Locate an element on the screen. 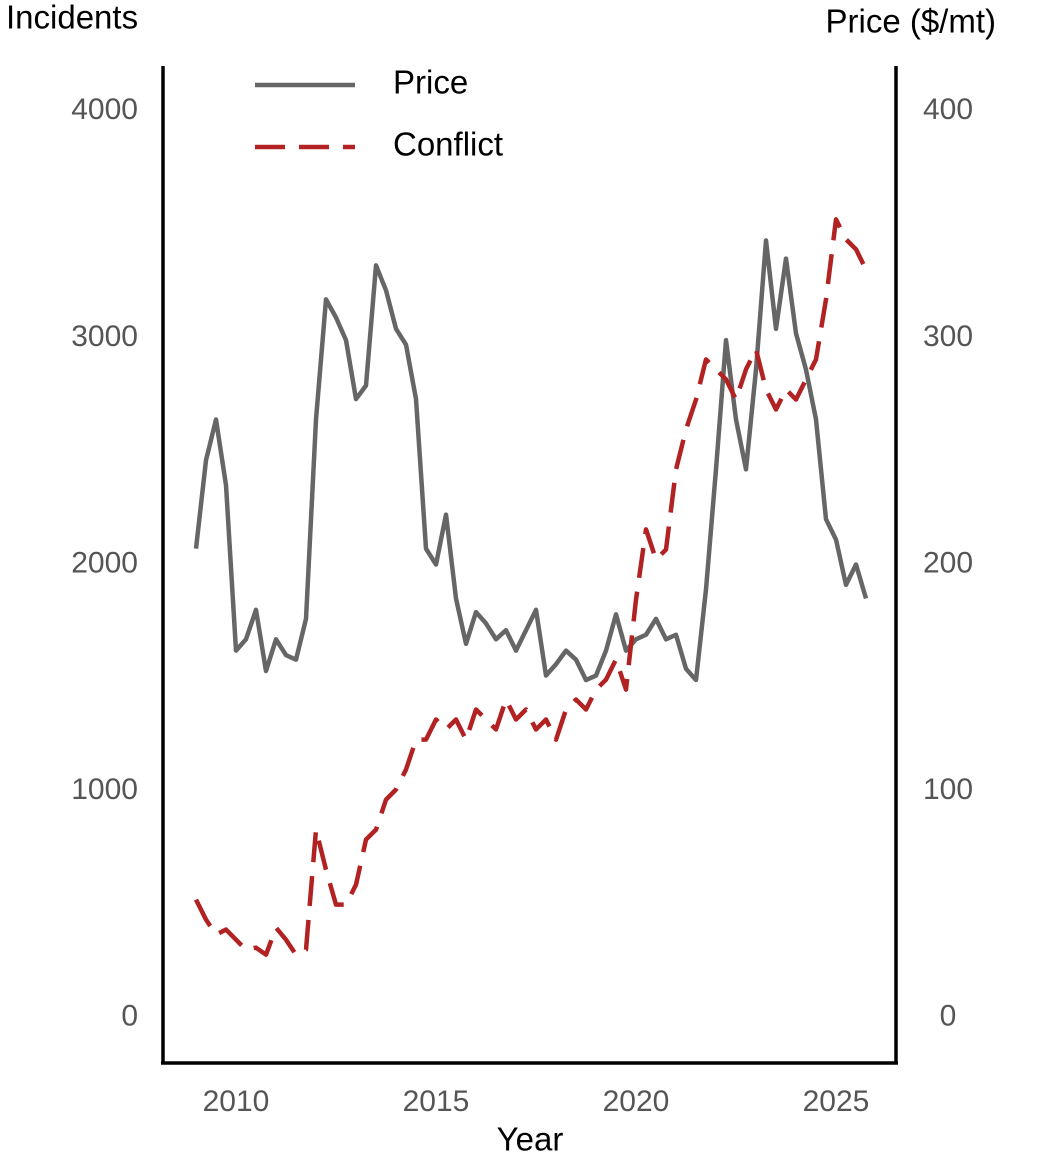  legend-label: Price is located at coordinates (430, 82).